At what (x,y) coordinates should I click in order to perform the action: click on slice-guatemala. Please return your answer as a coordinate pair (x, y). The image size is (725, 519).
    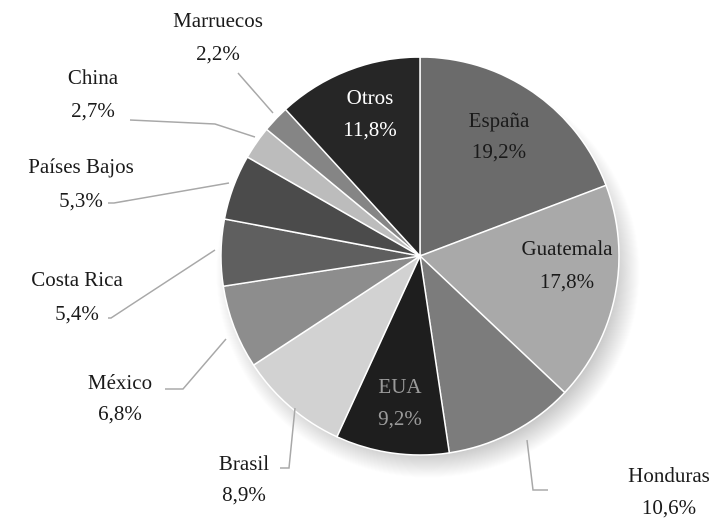
    Looking at the image, I should click on (519, 289).